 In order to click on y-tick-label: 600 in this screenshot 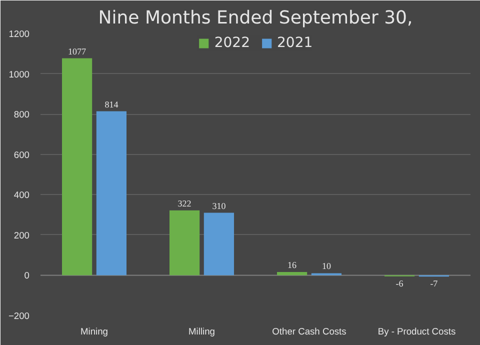, I will do `click(22, 155)`.